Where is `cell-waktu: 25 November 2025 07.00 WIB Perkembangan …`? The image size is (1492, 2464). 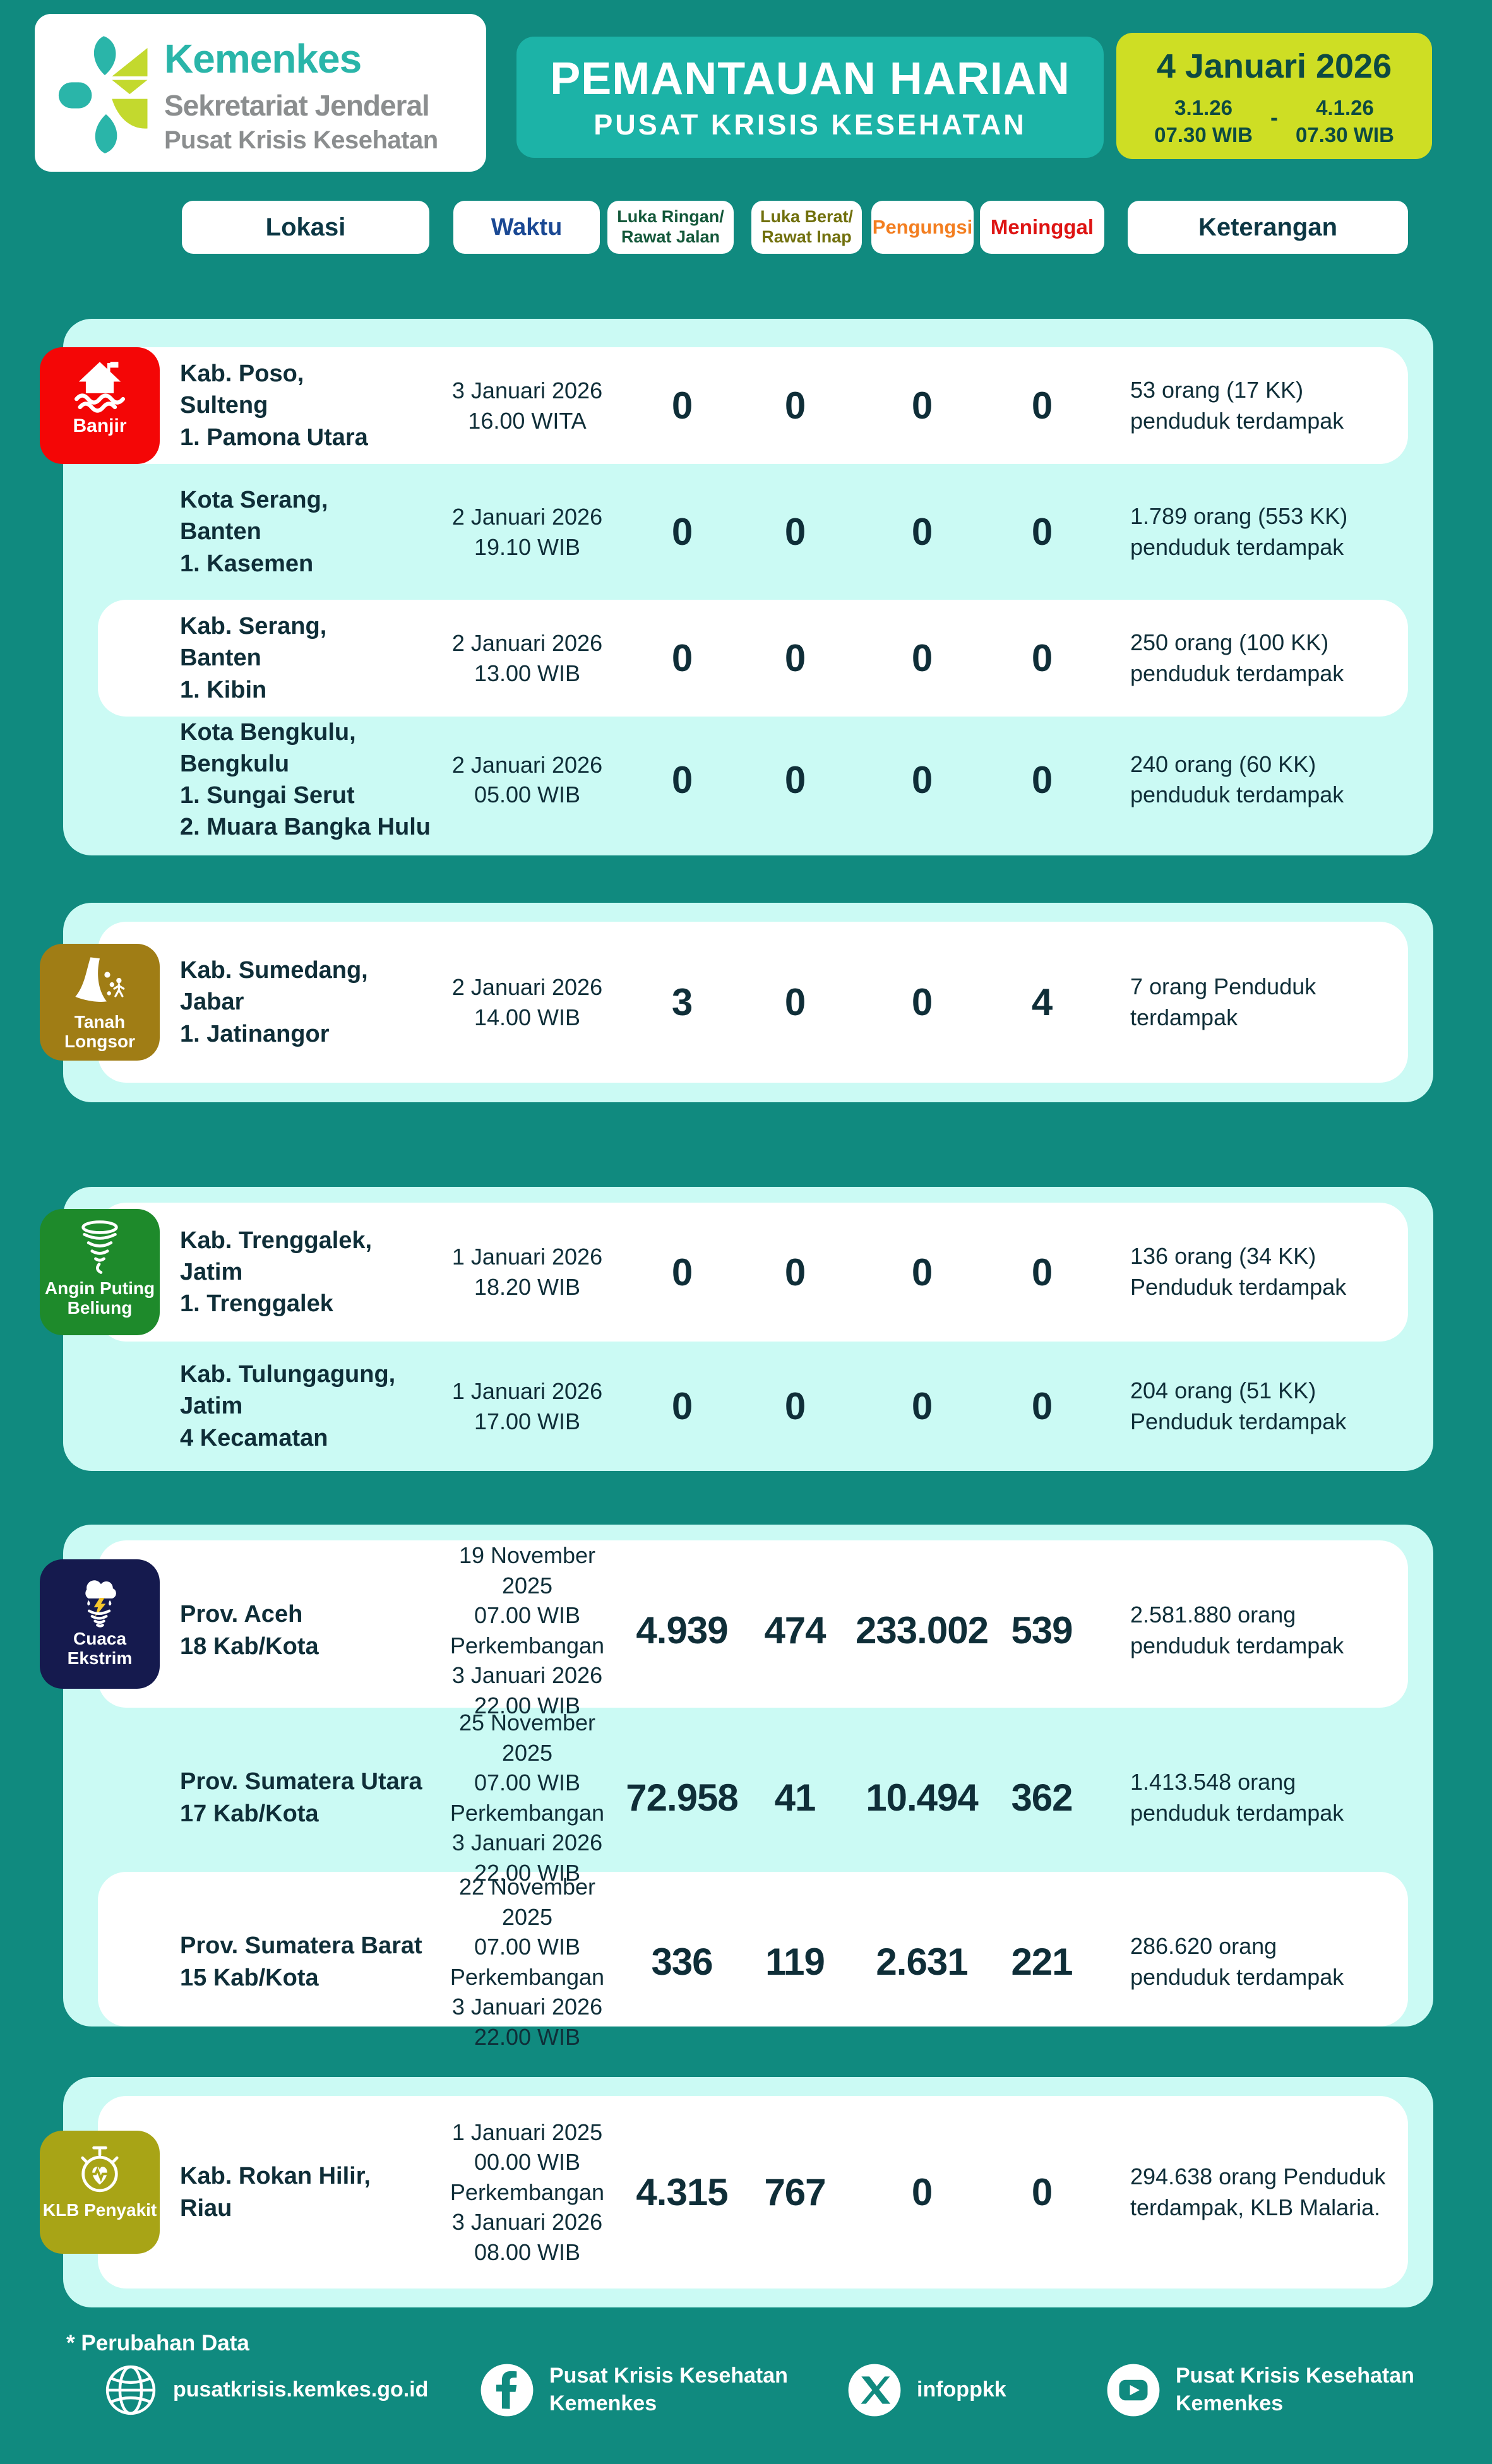
cell-waktu: 25 November 2025 07.00 WIB Perkembangan … is located at coordinates (527, 1798).